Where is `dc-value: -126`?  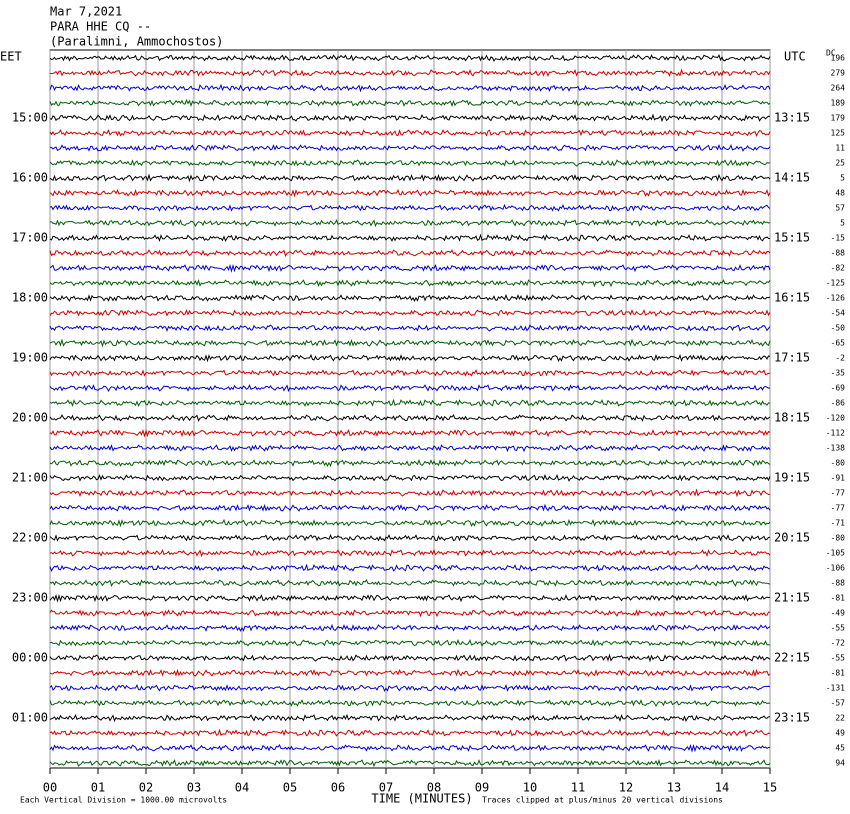 dc-value: -126 is located at coordinates (835, 298).